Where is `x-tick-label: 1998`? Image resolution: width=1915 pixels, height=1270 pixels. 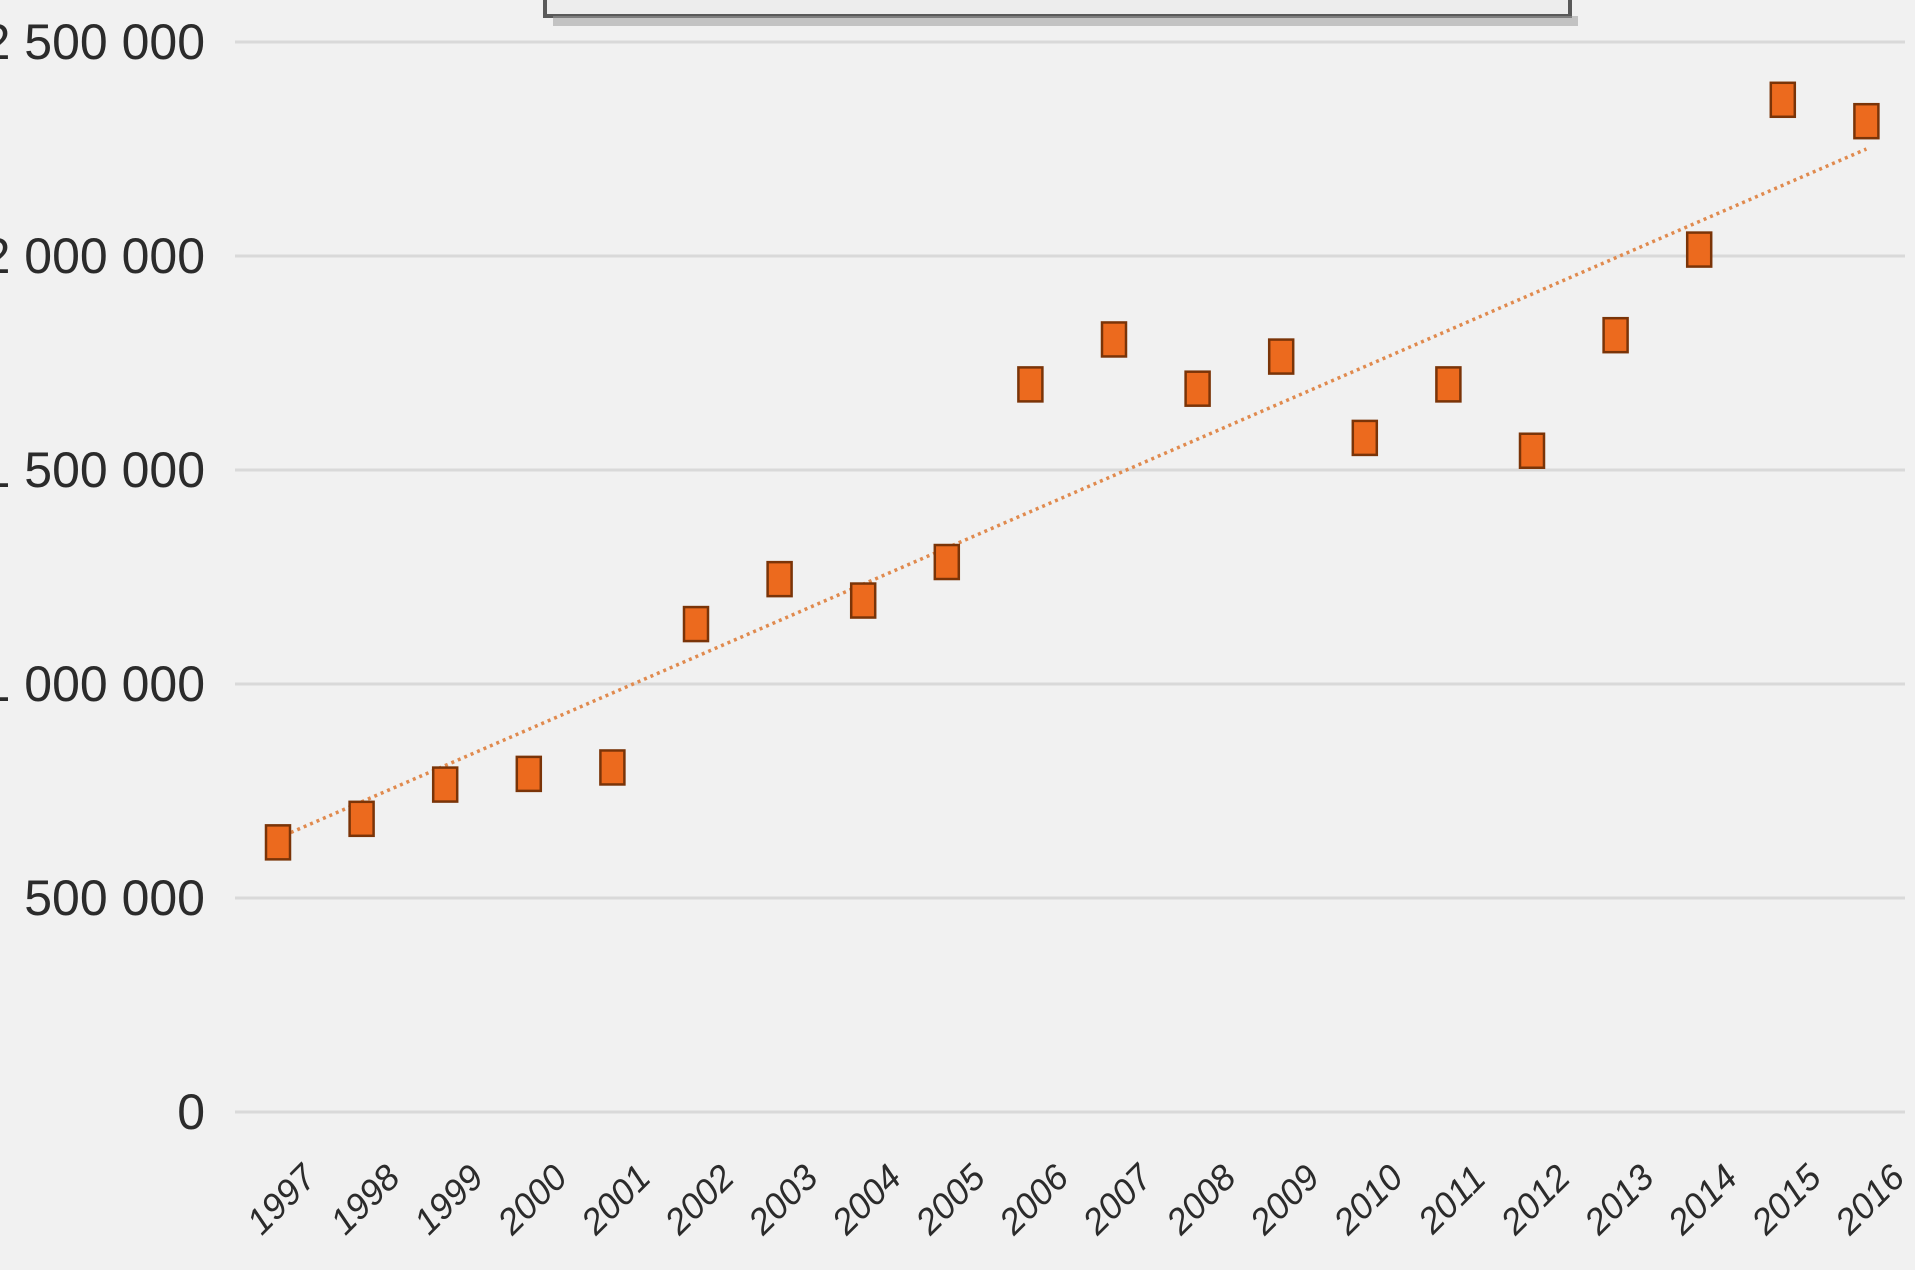
x-tick-label: 1998 is located at coordinates (365, 1199).